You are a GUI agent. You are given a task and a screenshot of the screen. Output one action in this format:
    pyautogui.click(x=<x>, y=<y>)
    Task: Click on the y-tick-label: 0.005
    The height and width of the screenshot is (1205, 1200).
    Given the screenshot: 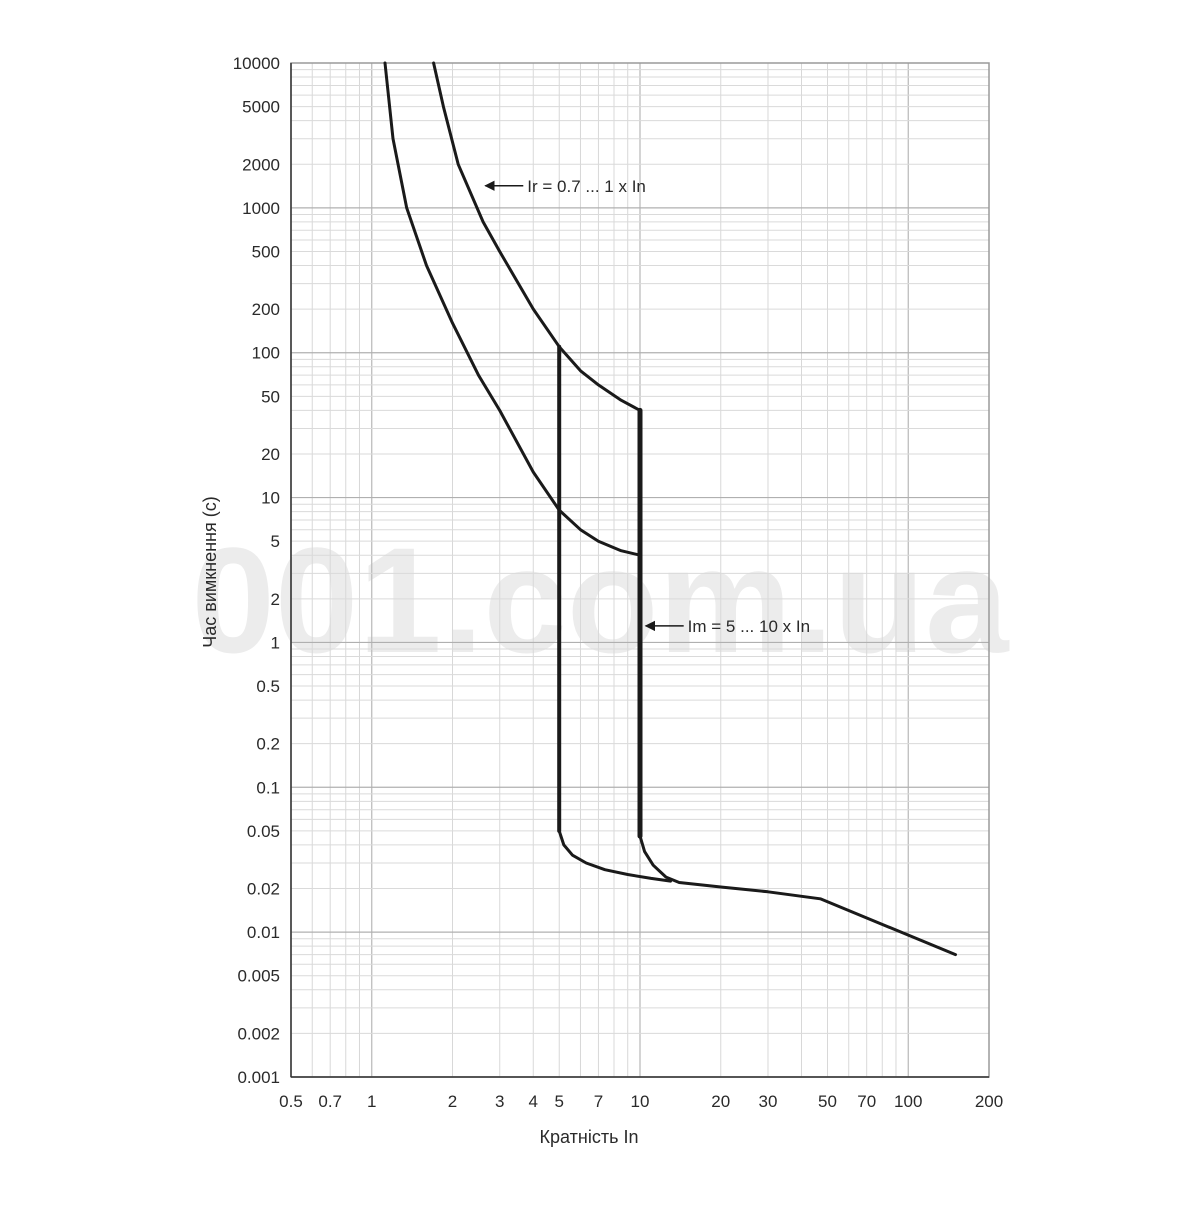 What is the action you would take?
    pyautogui.click(x=258, y=976)
    